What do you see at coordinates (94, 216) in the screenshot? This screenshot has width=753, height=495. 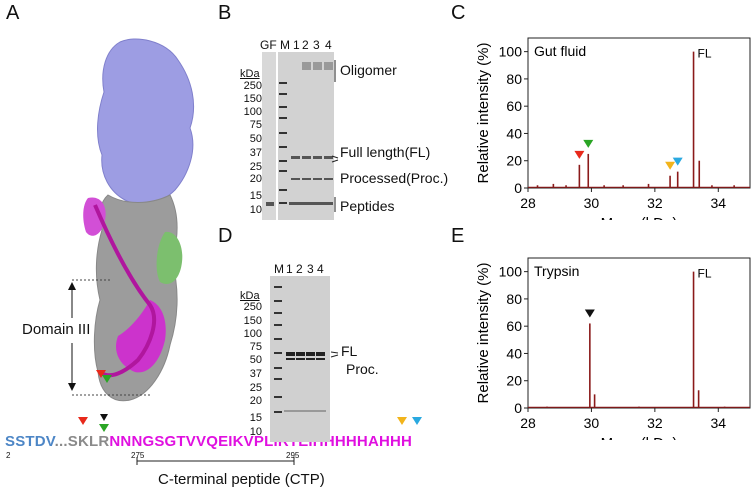 I see `structure-patch-magenta-upper` at bounding box center [94, 216].